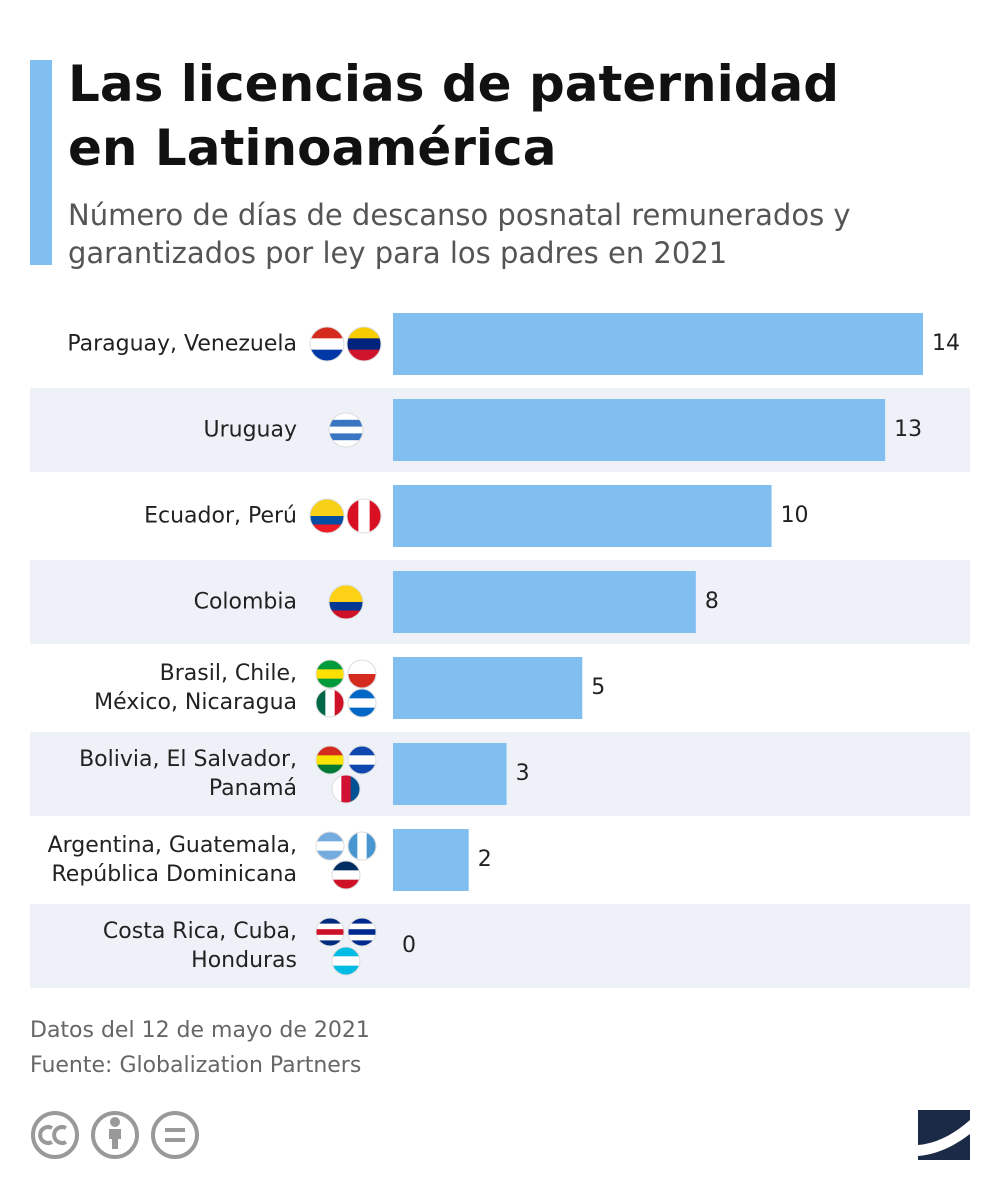  Describe the element at coordinates (712, 601) in the screenshot. I see `value-label: 8` at that location.